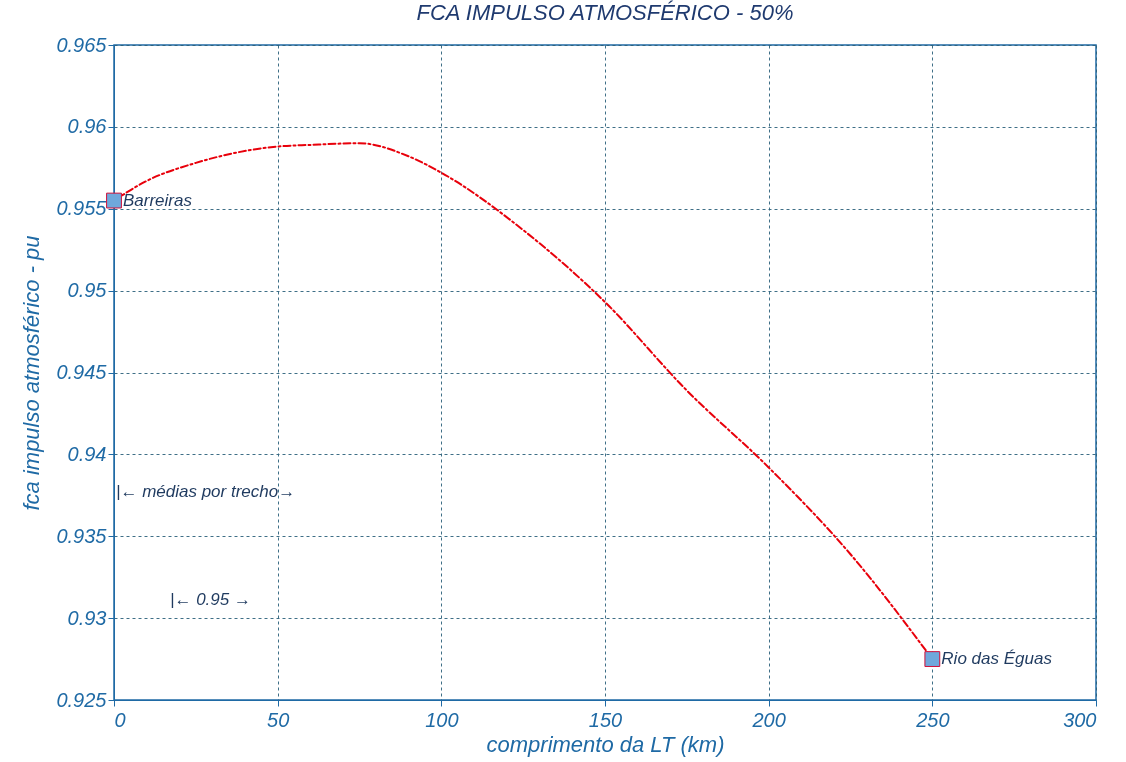 The width and height of the screenshot is (1126, 762). I want to click on x-tick-label: 250, so click(932, 719).